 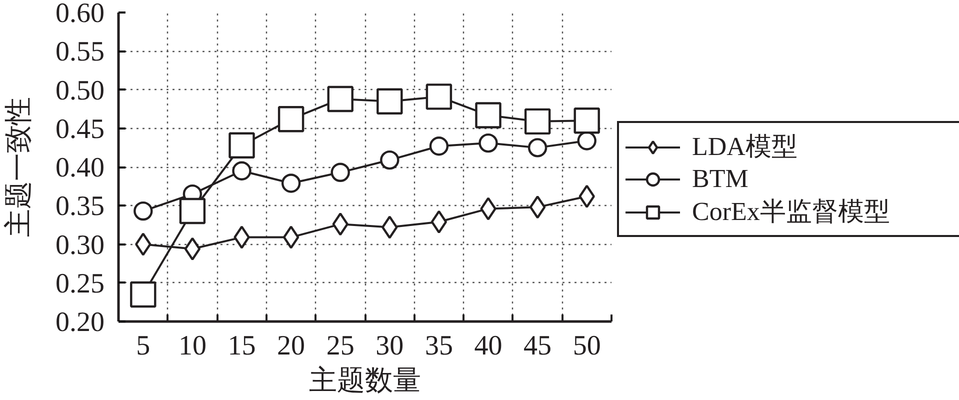 I want to click on y-tick-label: 0.30, so click(x=80, y=245).